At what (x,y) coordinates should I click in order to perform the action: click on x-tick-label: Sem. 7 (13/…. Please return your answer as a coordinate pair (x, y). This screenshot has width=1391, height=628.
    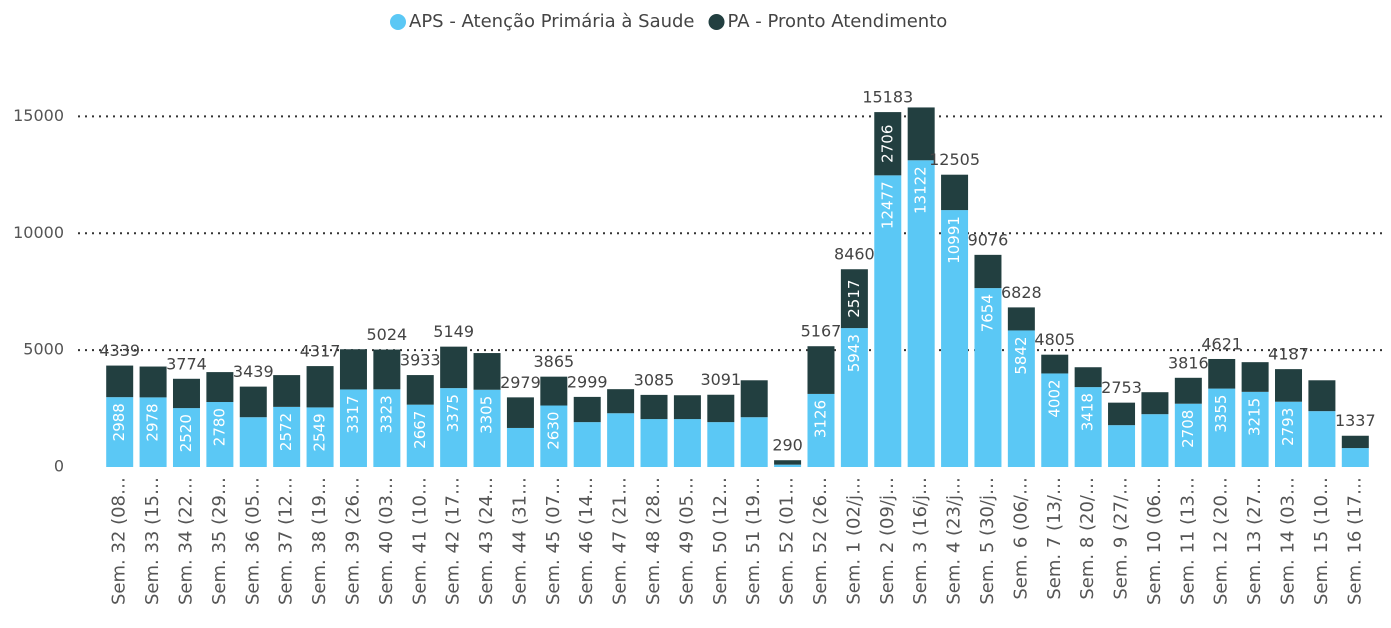
    Looking at the image, I should click on (1054, 538).